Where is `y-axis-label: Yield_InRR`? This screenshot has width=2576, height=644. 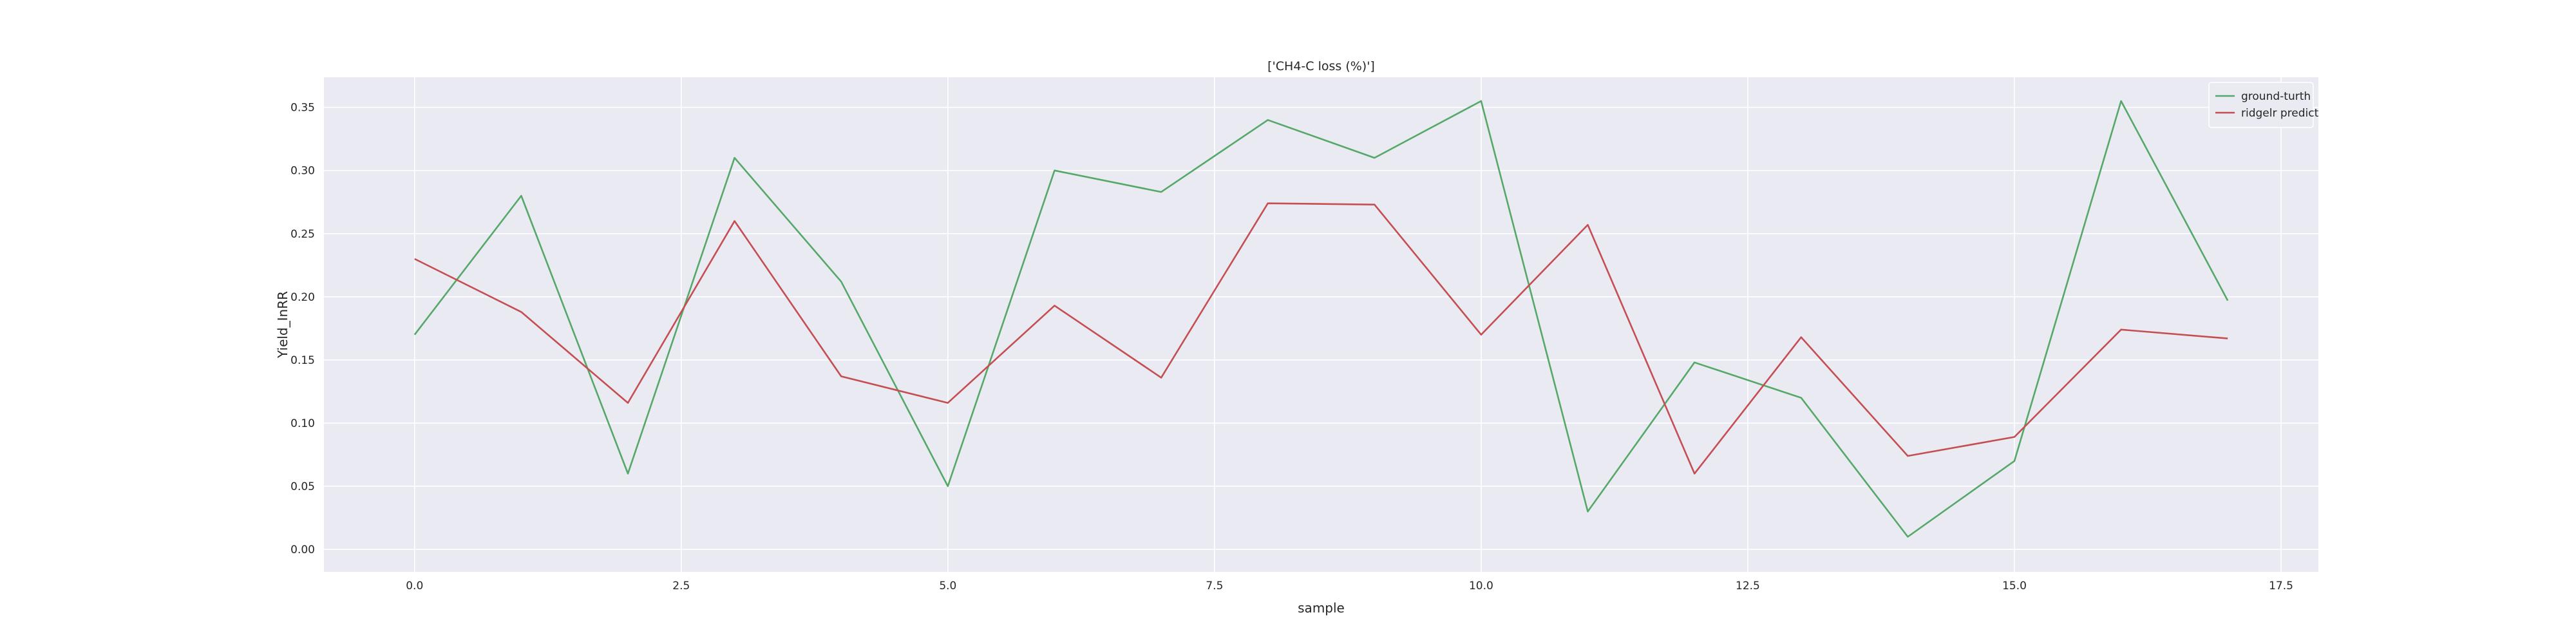 y-axis-label: Yield_InRR is located at coordinates (282, 325).